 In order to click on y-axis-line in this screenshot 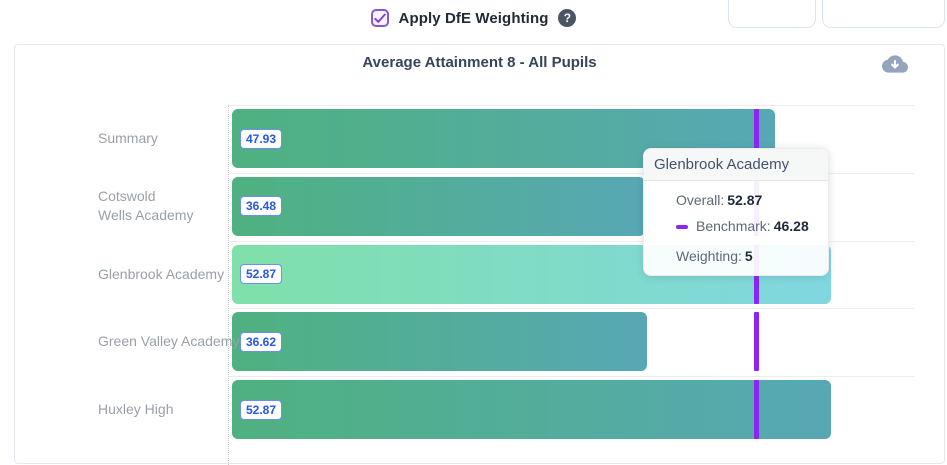, I will do `click(228, 285)`.